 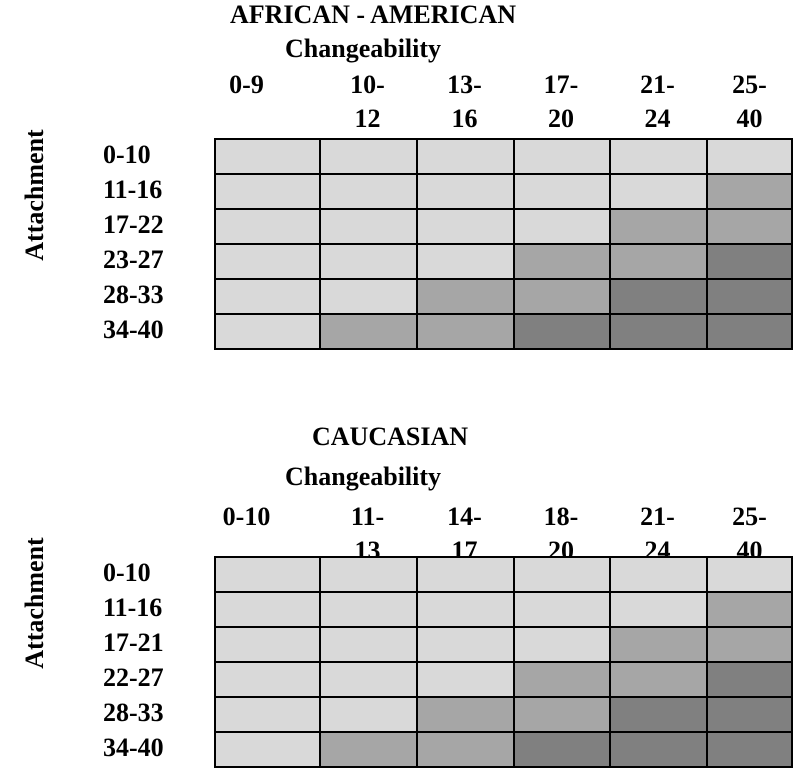 I want to click on column-header-label: 40, so click(x=749, y=118).